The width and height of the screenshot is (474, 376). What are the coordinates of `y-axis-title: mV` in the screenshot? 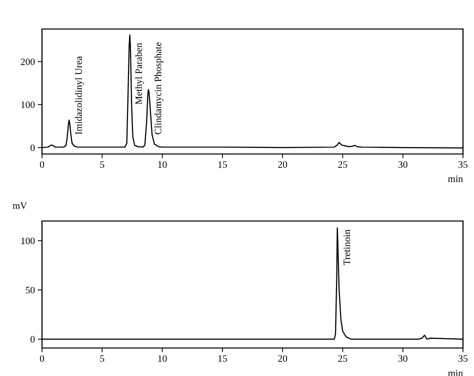 It's located at (20, 205).